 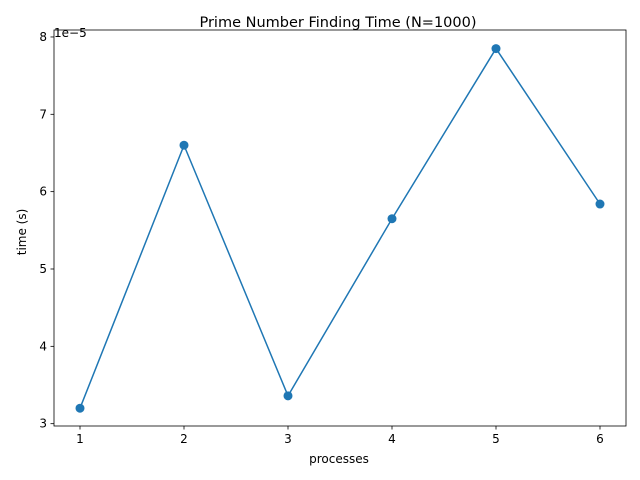 What do you see at coordinates (70, 33) in the screenshot?
I see `y-axis-offset-label: 1e−5` at bounding box center [70, 33].